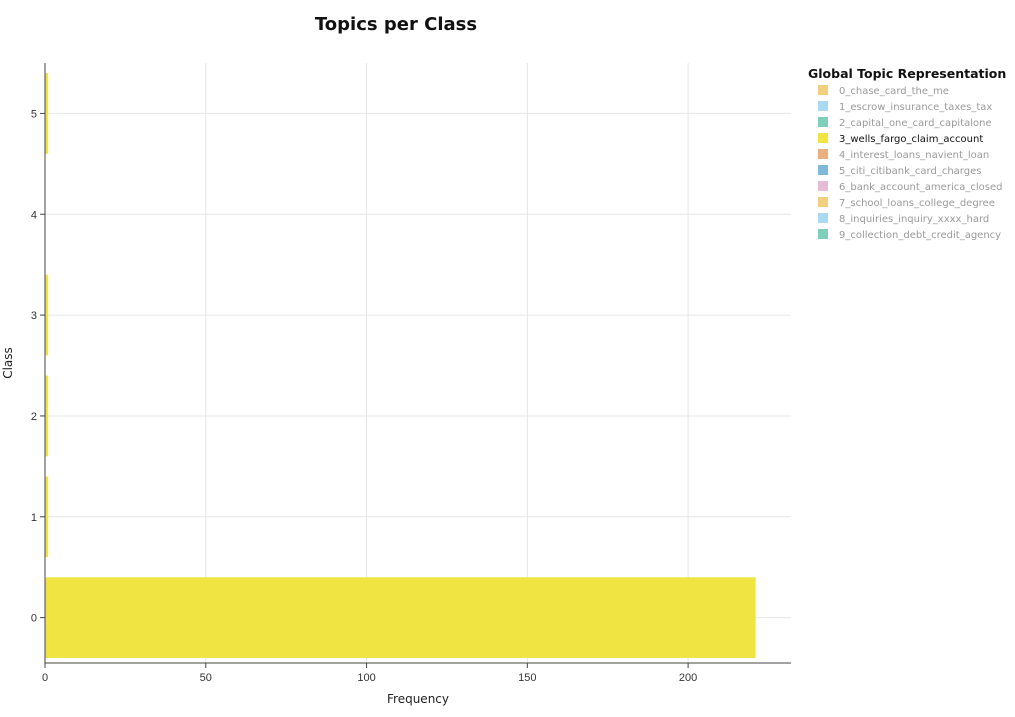  What do you see at coordinates (366, 678) in the screenshot?
I see `x-tick-label: 100` at bounding box center [366, 678].